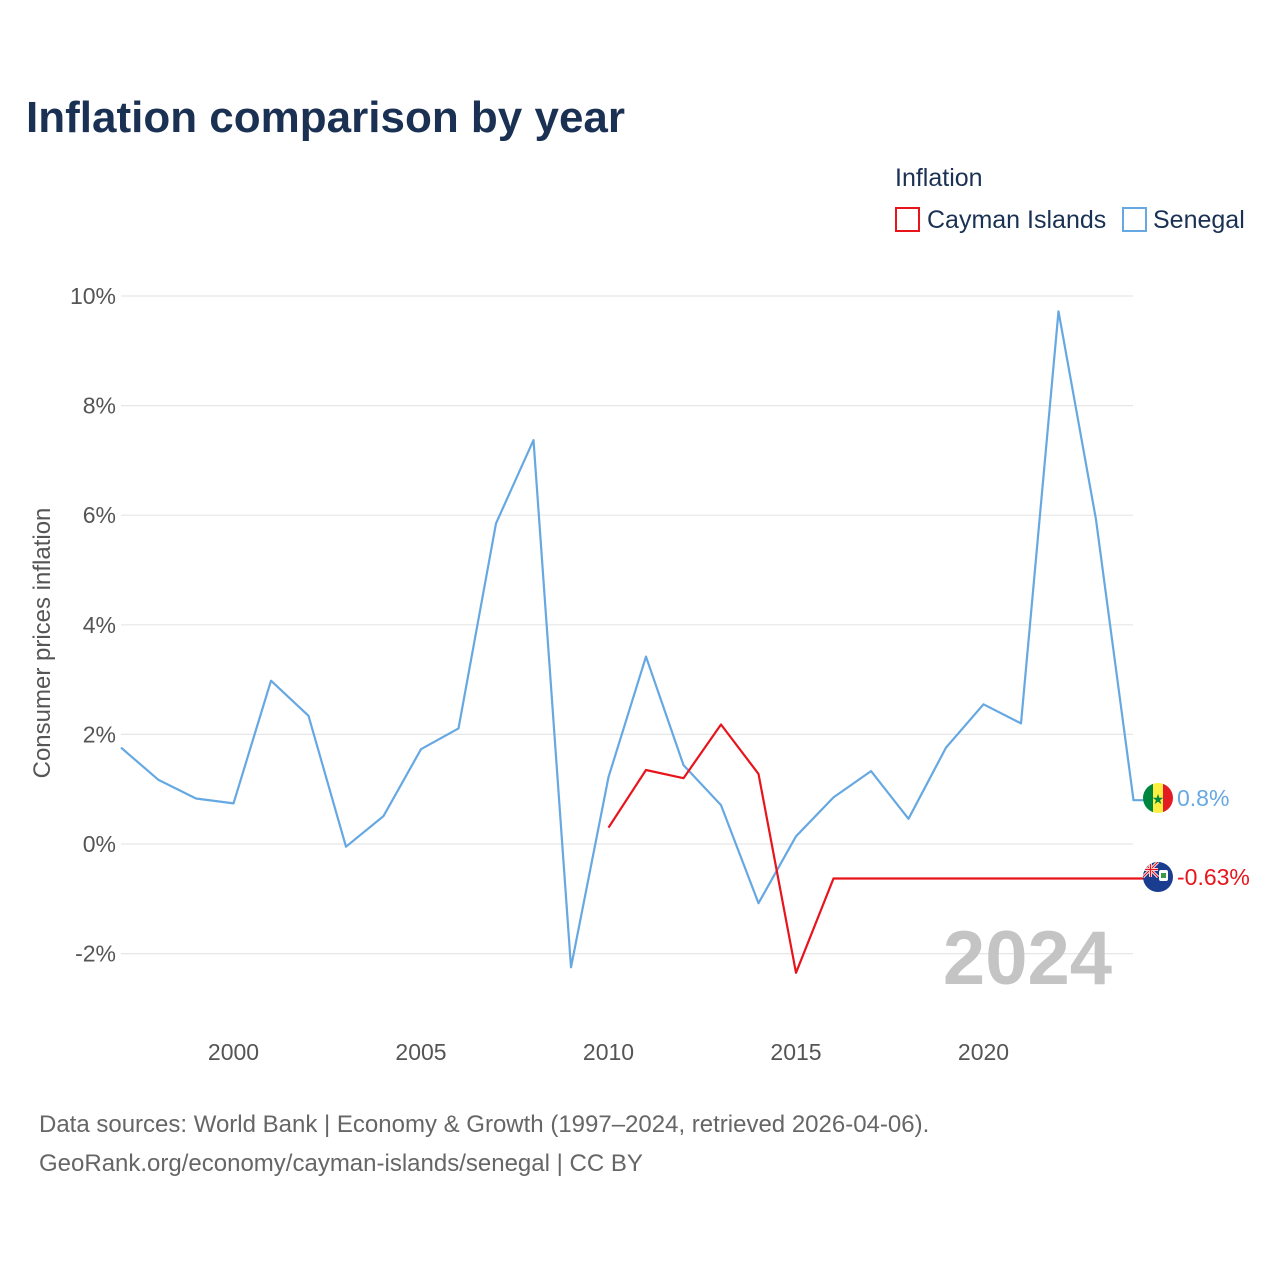 The height and width of the screenshot is (1280, 1280). What do you see at coordinates (1070, 199) in the screenshot?
I see `legend: Inflation Cayman Islands Senegal` at bounding box center [1070, 199].